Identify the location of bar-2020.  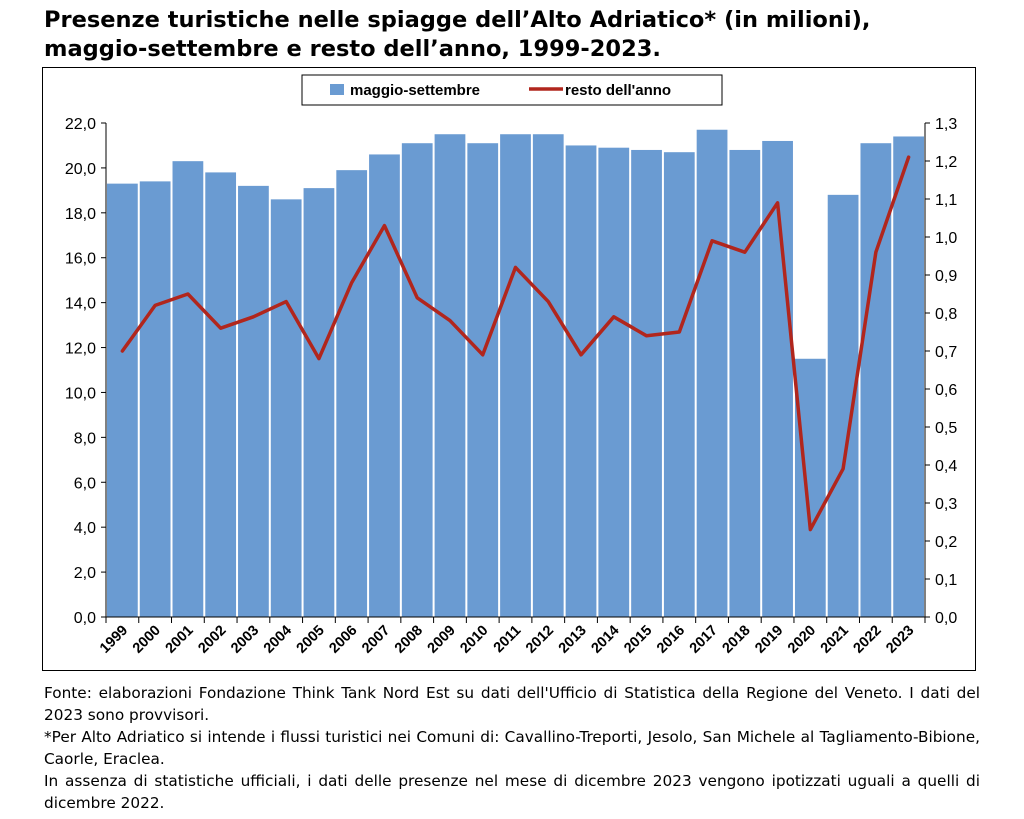
(810, 487).